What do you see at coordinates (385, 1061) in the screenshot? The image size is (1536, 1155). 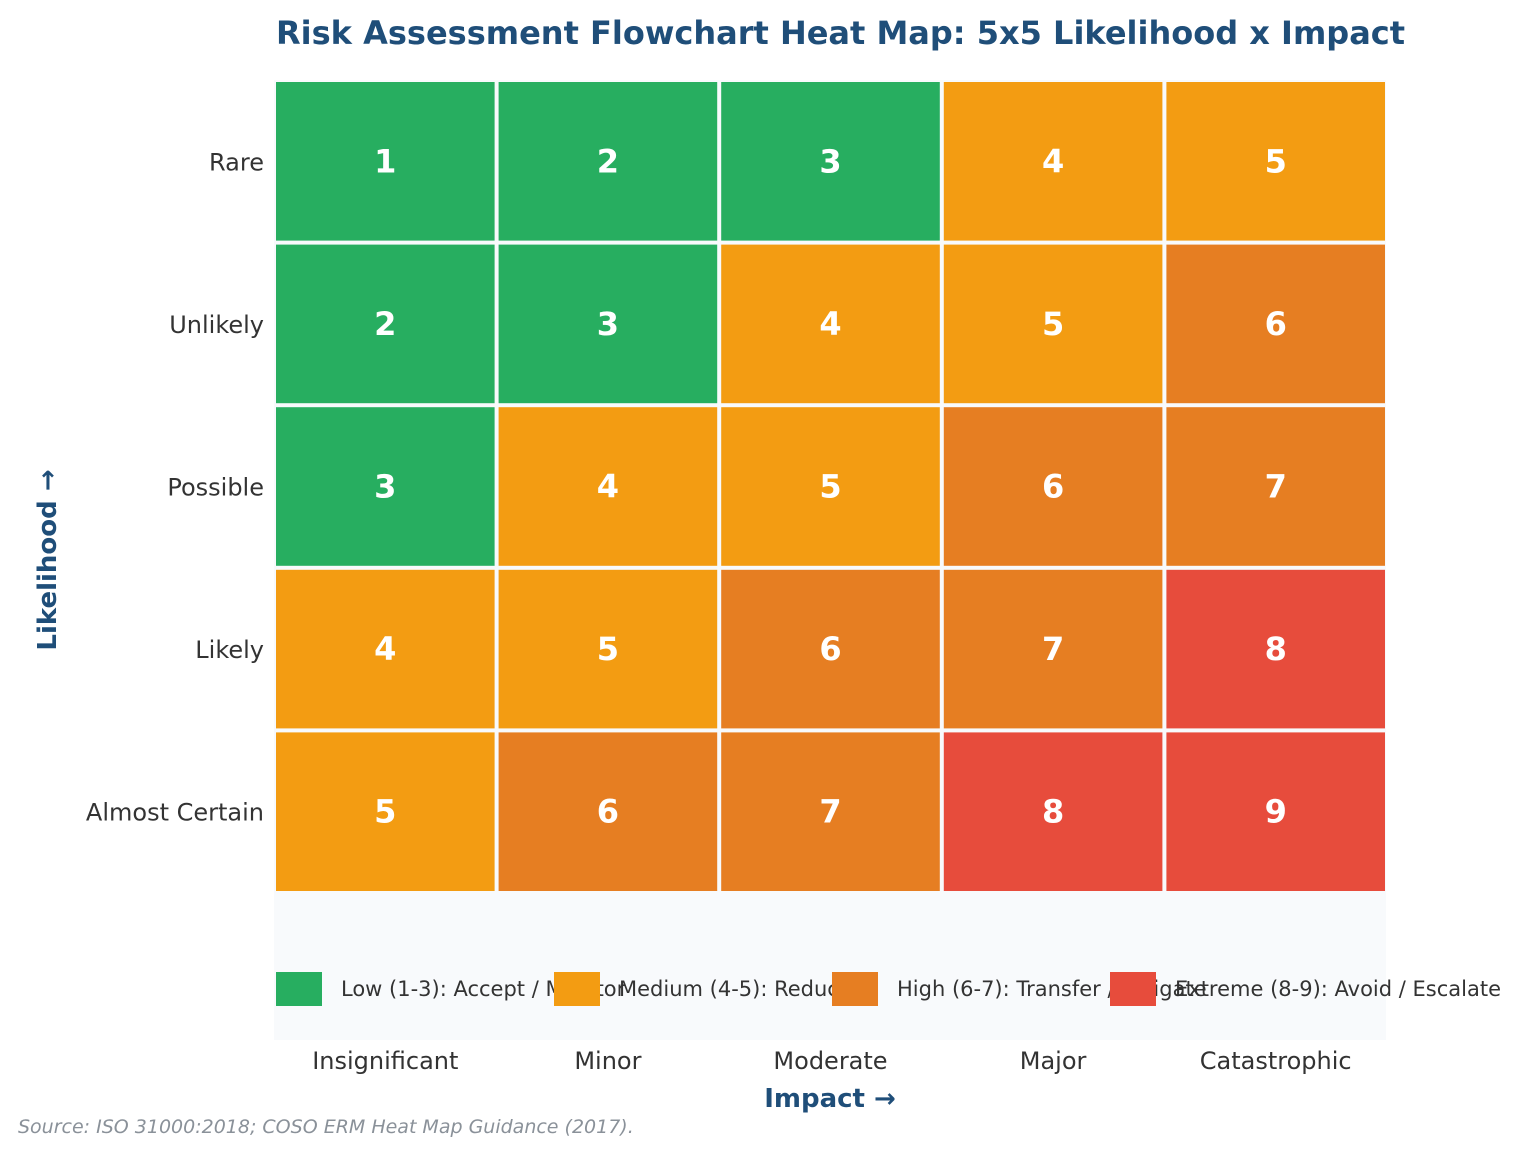 I see `x-tick-label: Insignificant` at bounding box center [385, 1061].